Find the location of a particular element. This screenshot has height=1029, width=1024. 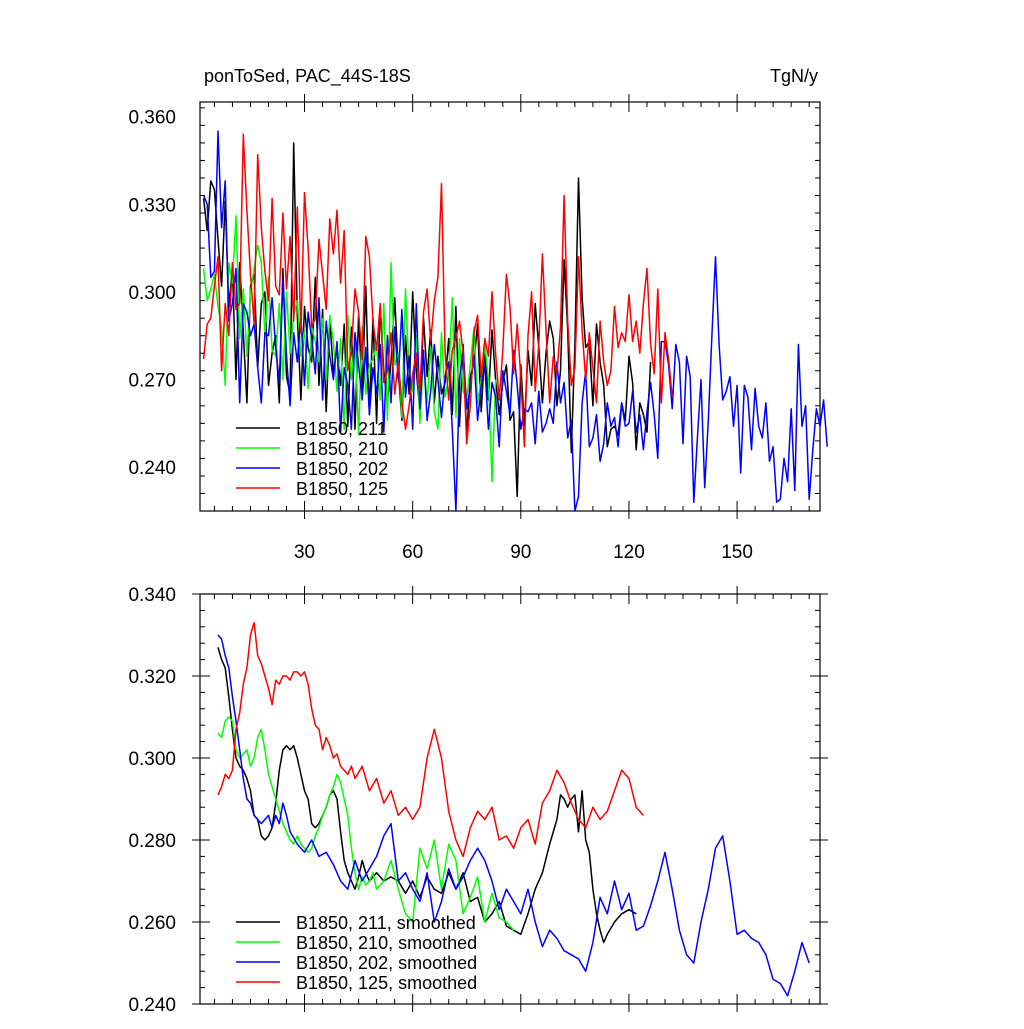

x-tick-label: 30 is located at coordinates (304, 552).